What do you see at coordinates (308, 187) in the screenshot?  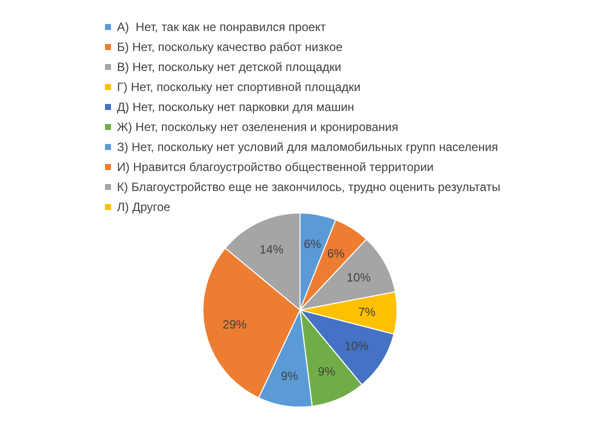 I see `legend-label: К) Благоустройство еще не закончилось, трудно оценить результаты` at bounding box center [308, 187].